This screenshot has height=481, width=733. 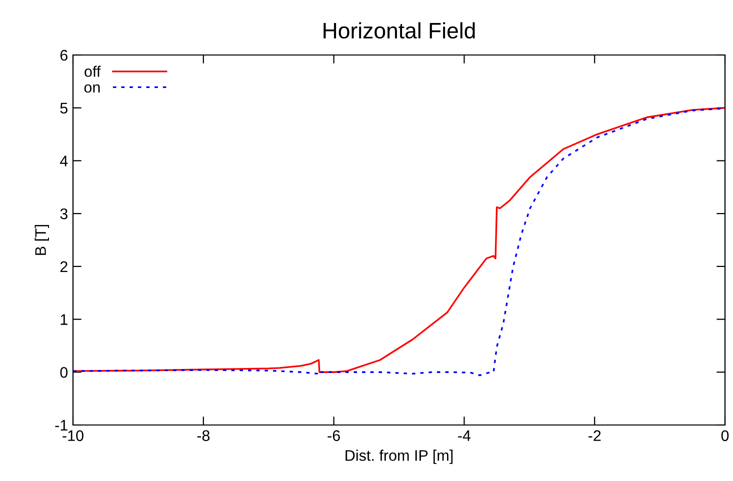 What do you see at coordinates (92, 88) in the screenshot?
I see `legend-label: on` at bounding box center [92, 88].